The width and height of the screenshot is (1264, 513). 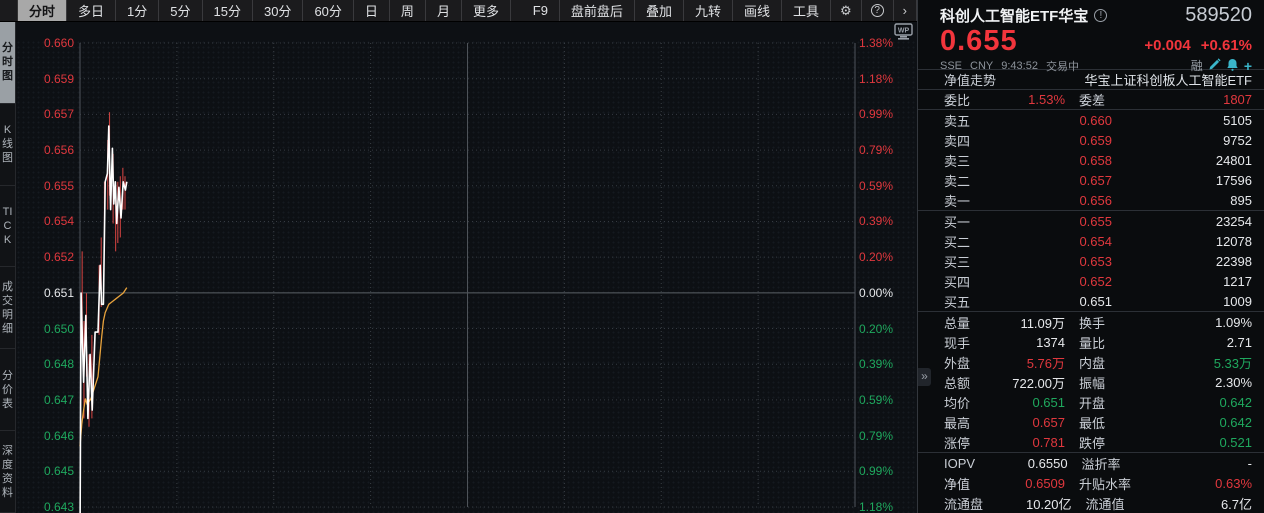 What do you see at coordinates (979, 41) in the screenshot?
I see `last-price: 0.655` at bounding box center [979, 41].